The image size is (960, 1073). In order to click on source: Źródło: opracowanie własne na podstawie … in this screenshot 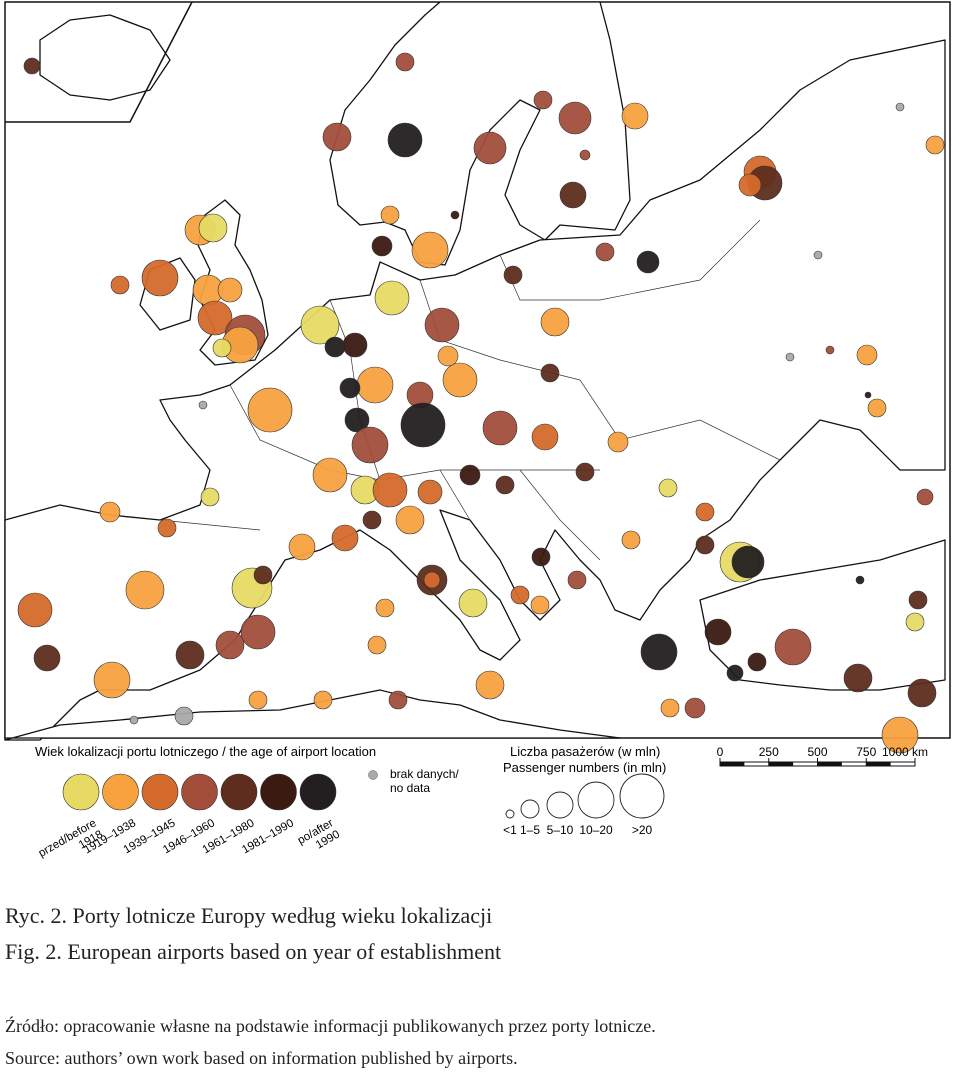, I will do `click(330, 1025)`.